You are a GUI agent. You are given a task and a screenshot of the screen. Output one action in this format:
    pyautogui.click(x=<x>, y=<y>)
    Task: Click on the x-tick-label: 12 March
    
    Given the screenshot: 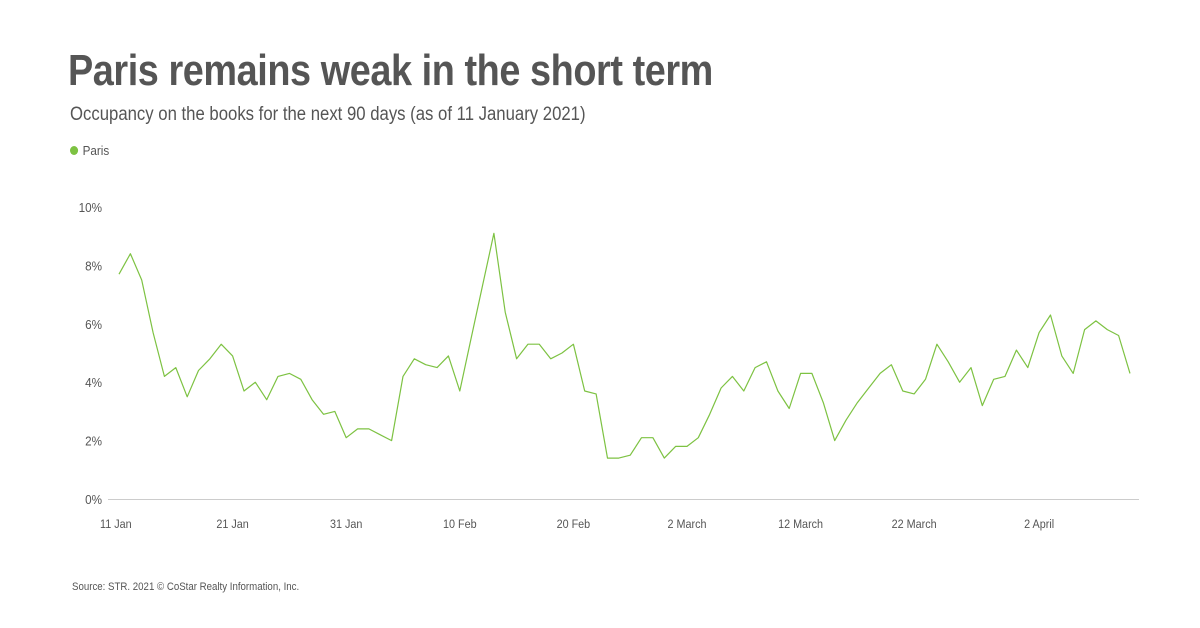 What is the action you would take?
    pyautogui.click(x=800, y=525)
    